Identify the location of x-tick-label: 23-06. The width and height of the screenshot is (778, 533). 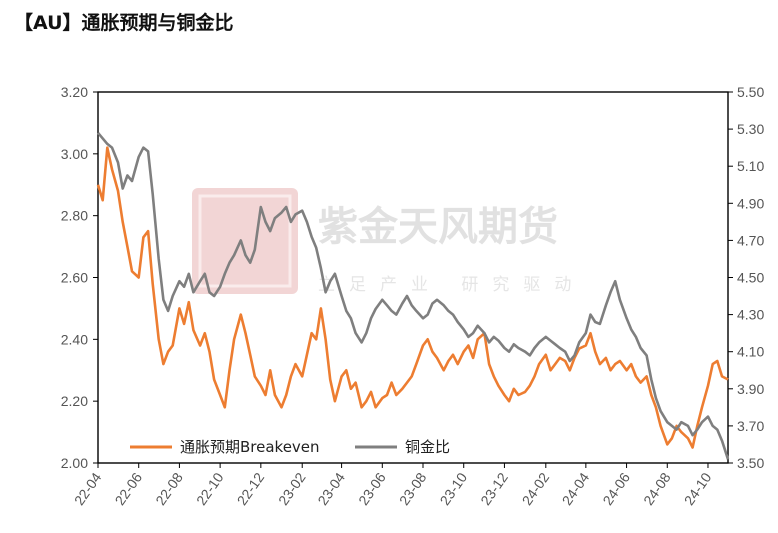
(372, 488).